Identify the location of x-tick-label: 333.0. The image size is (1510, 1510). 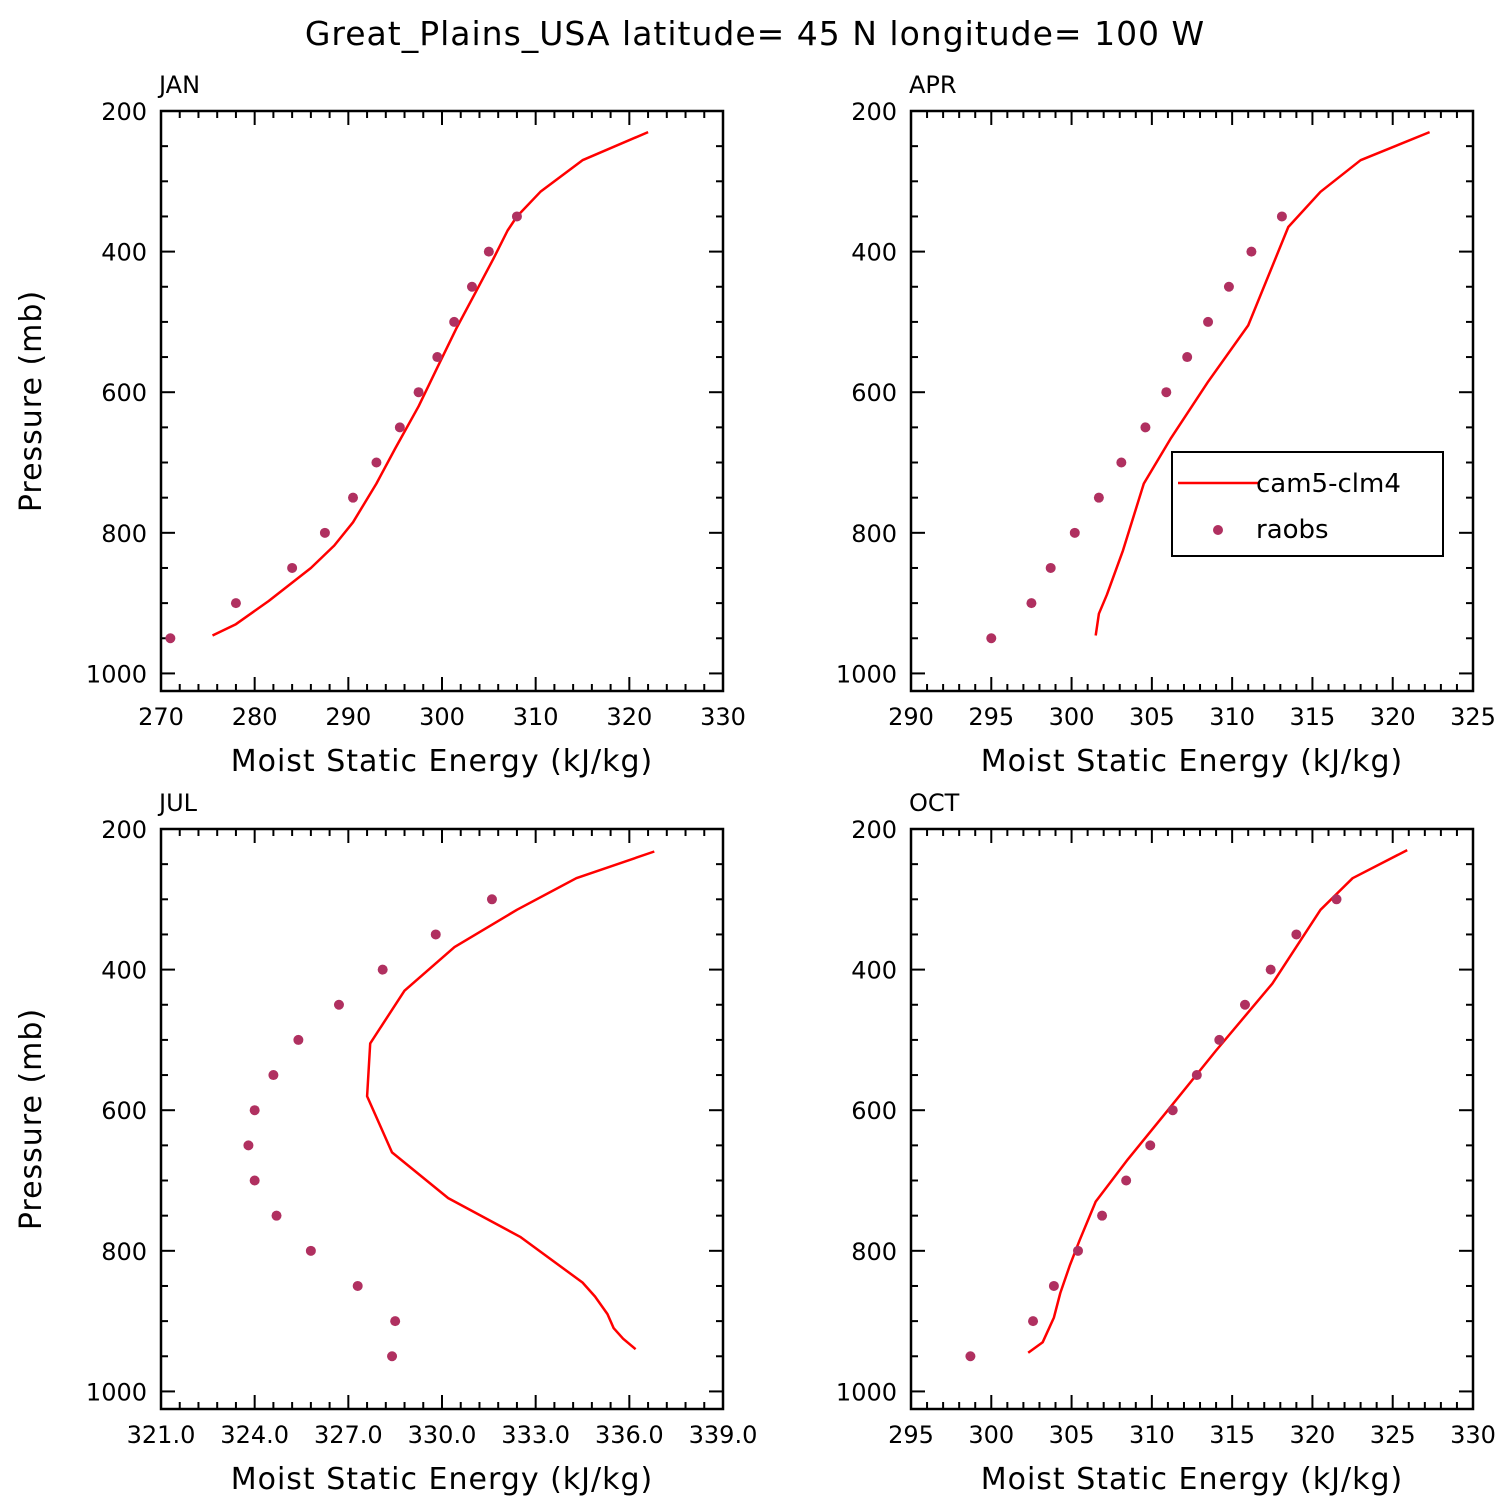
(535, 1435).